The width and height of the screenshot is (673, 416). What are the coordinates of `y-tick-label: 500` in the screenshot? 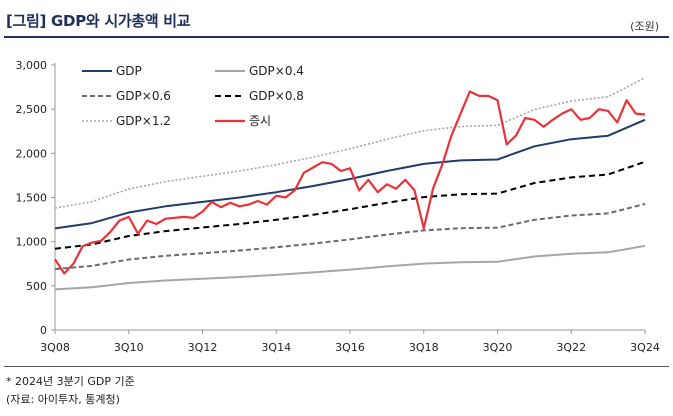 It's located at (36, 286).